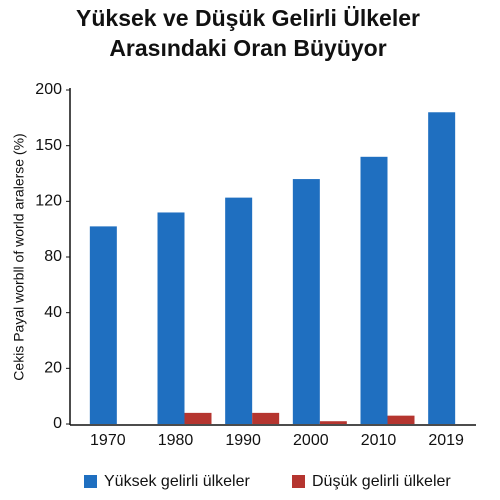  I want to click on chart-title: Arasındaki Oran Büyüyor, so click(247, 48).